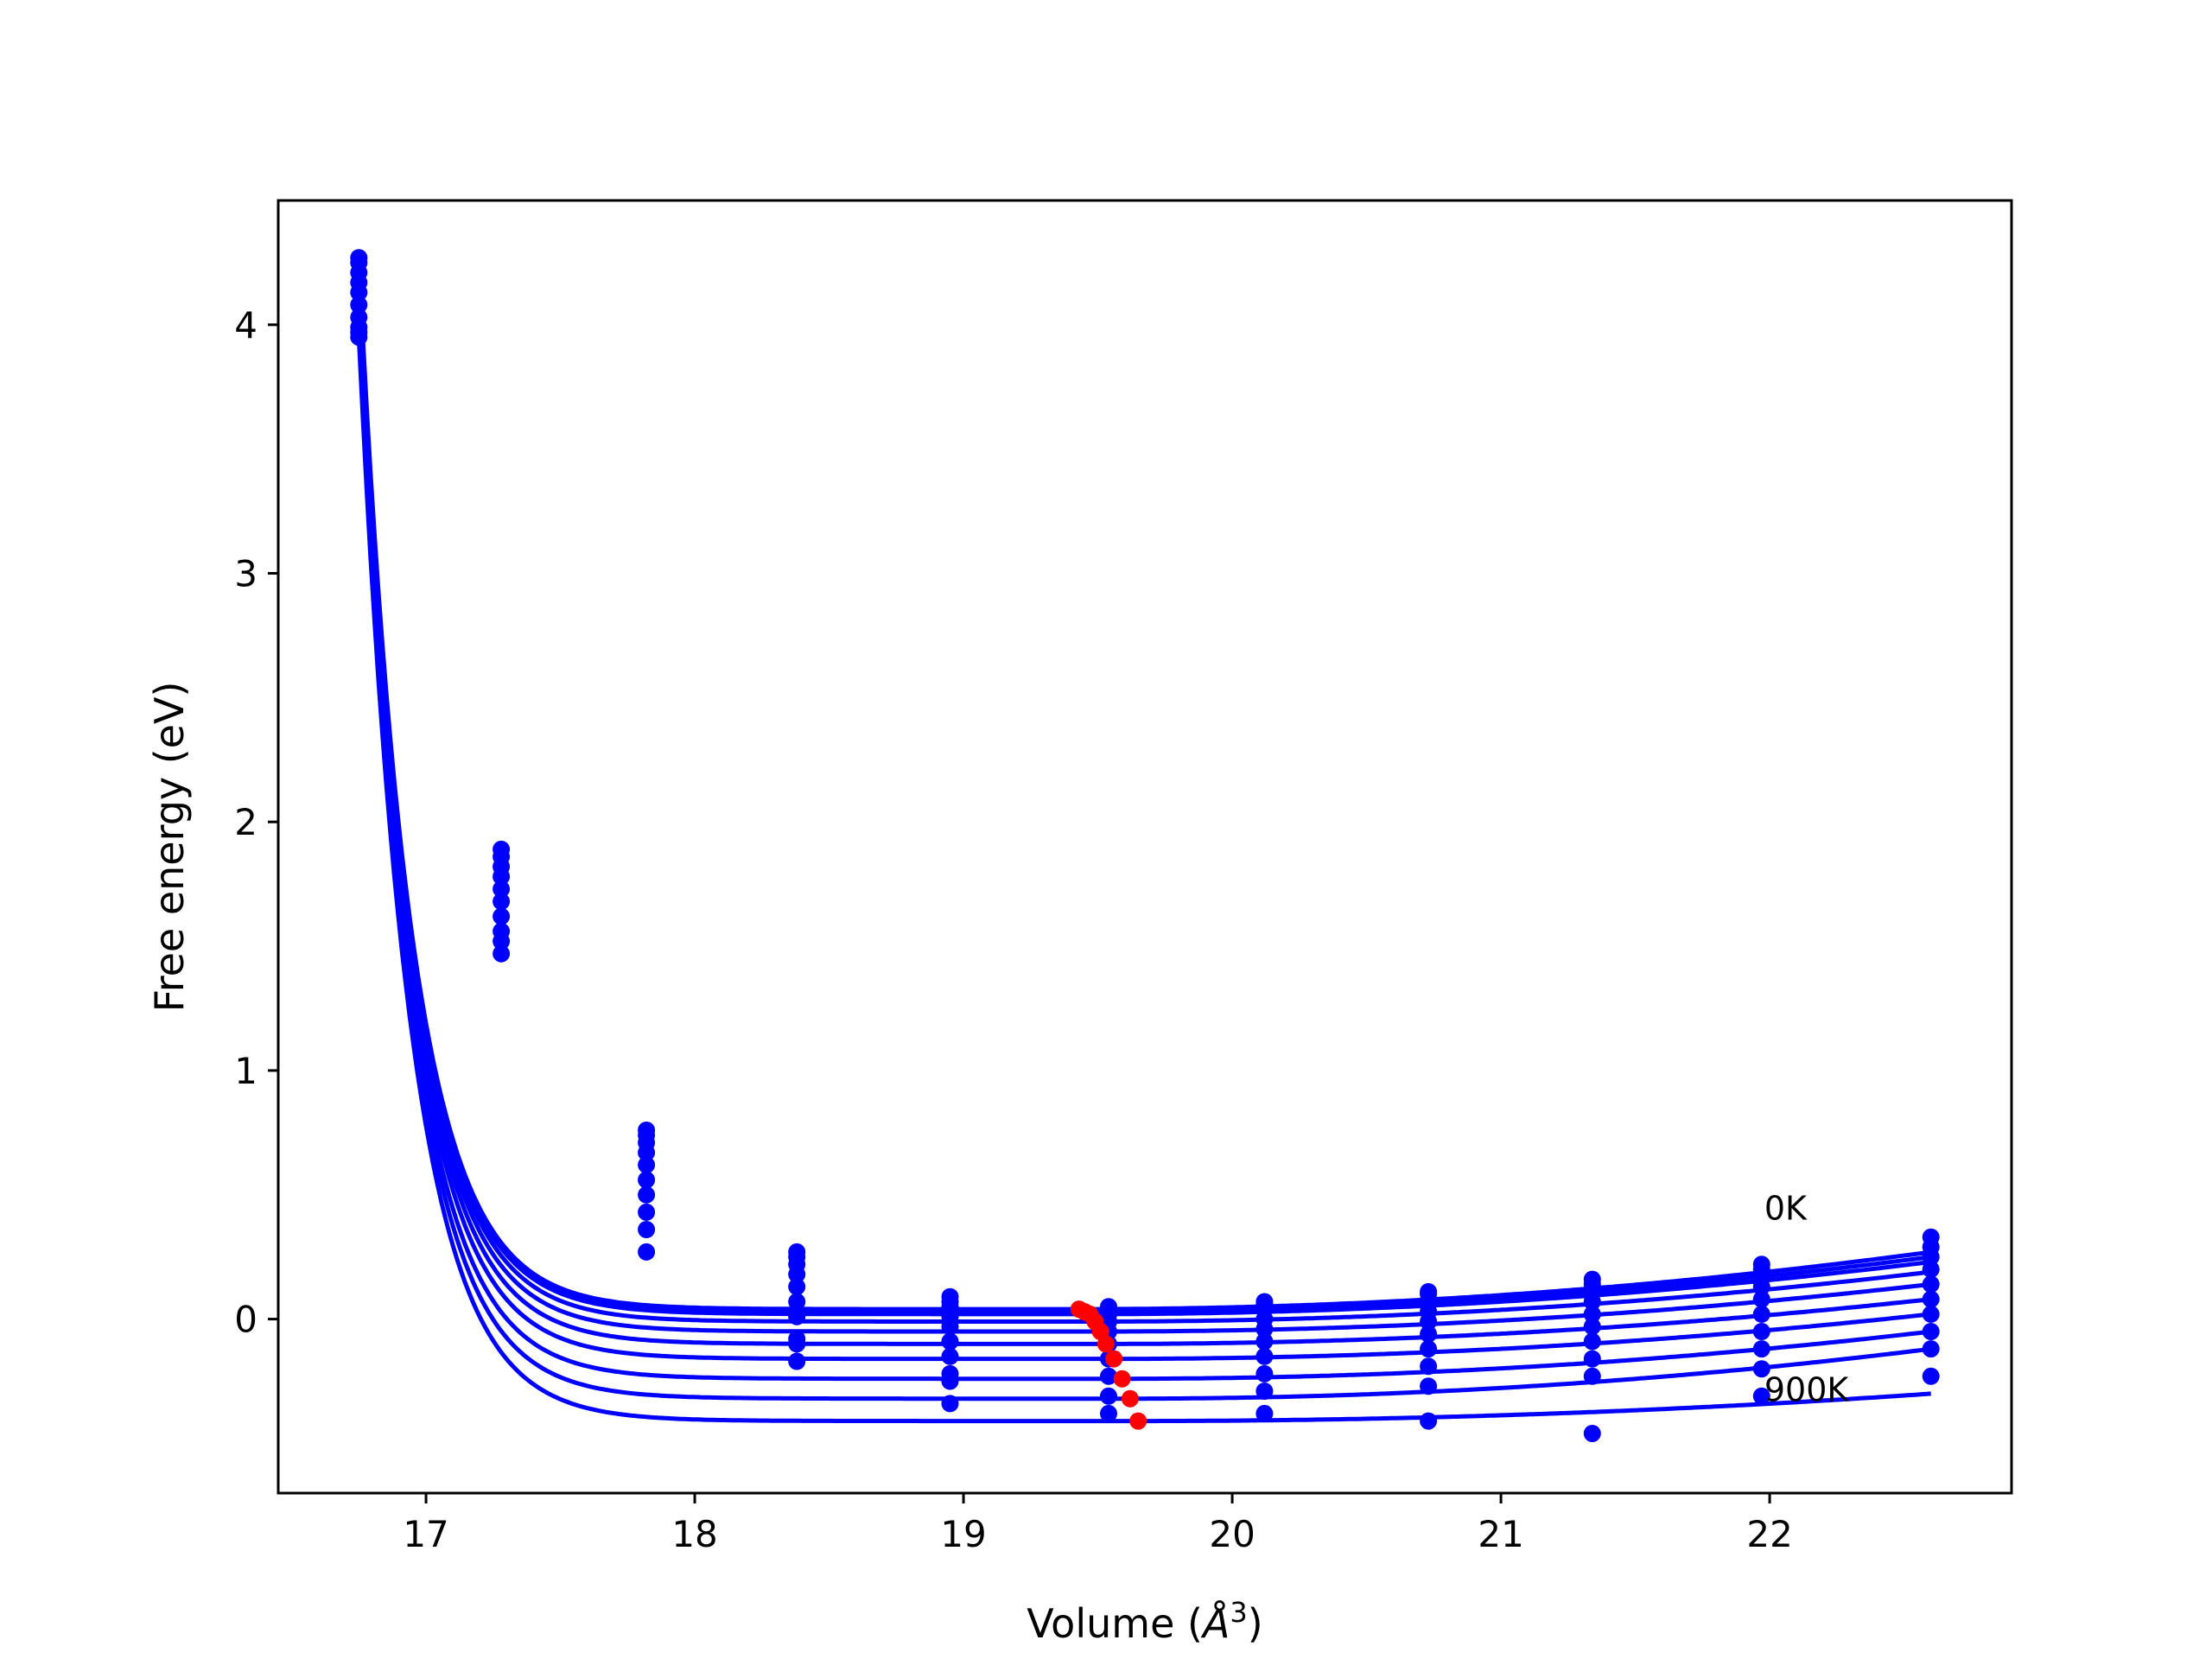 This screenshot has height=1659, width=2212. Describe the element at coordinates (245, 574) in the screenshot. I see `y-tick-label: 3` at that location.